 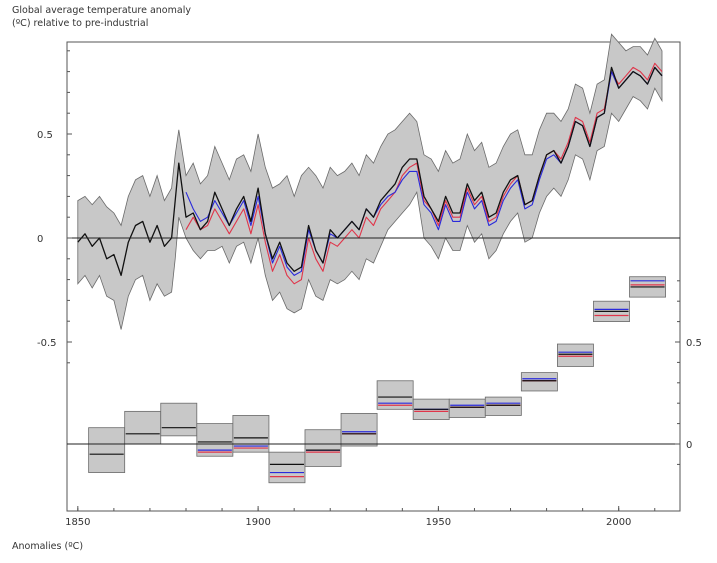 I want to click on decade-box-1953, so click(x=467, y=408).